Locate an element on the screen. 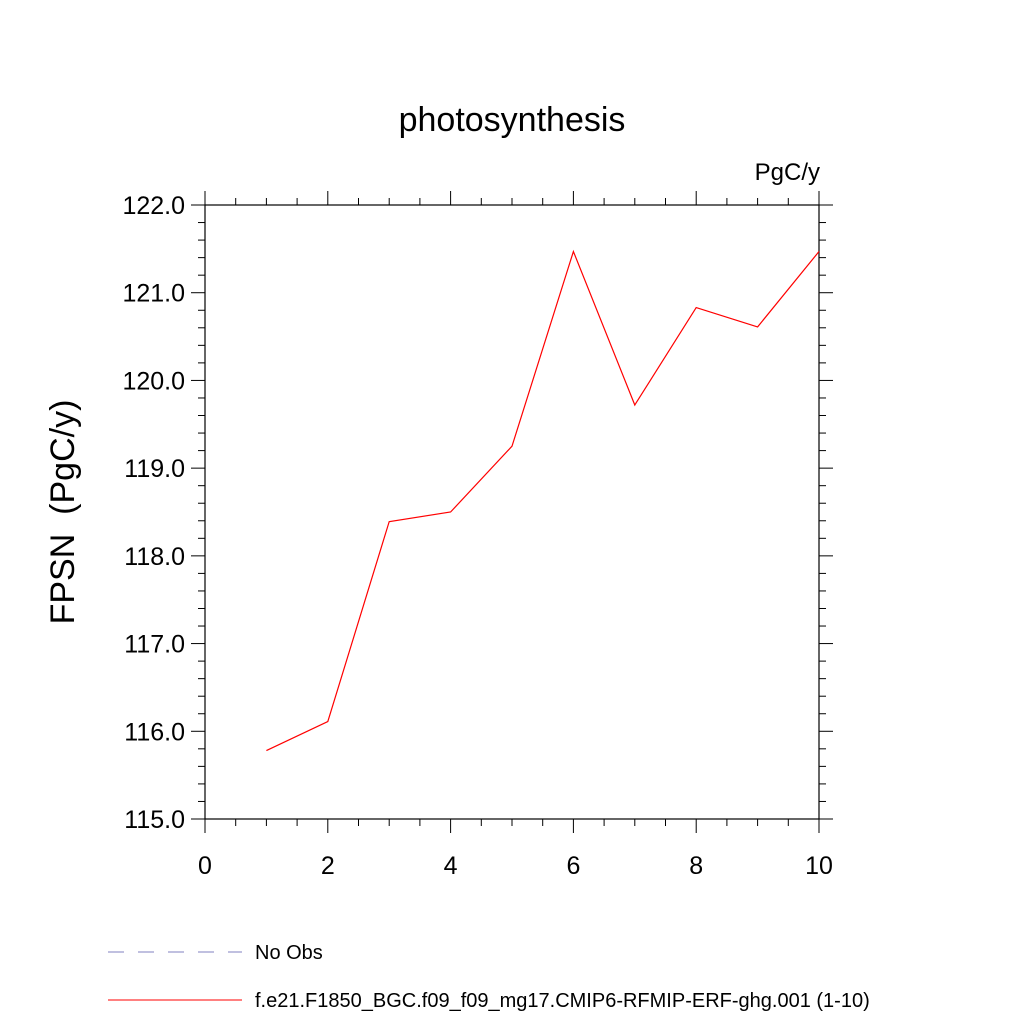 The height and width of the screenshot is (1024, 1024). chart-title: photosynthesis is located at coordinates (512, 120).